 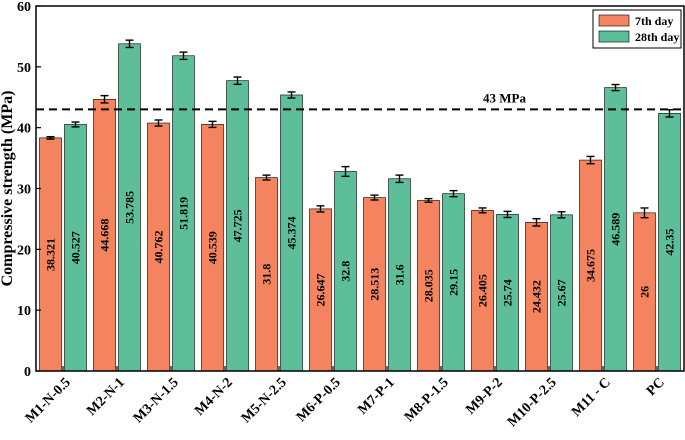 What do you see at coordinates (657, 37) in the screenshot?
I see `legend-label-28th-day: 28th day` at bounding box center [657, 37].